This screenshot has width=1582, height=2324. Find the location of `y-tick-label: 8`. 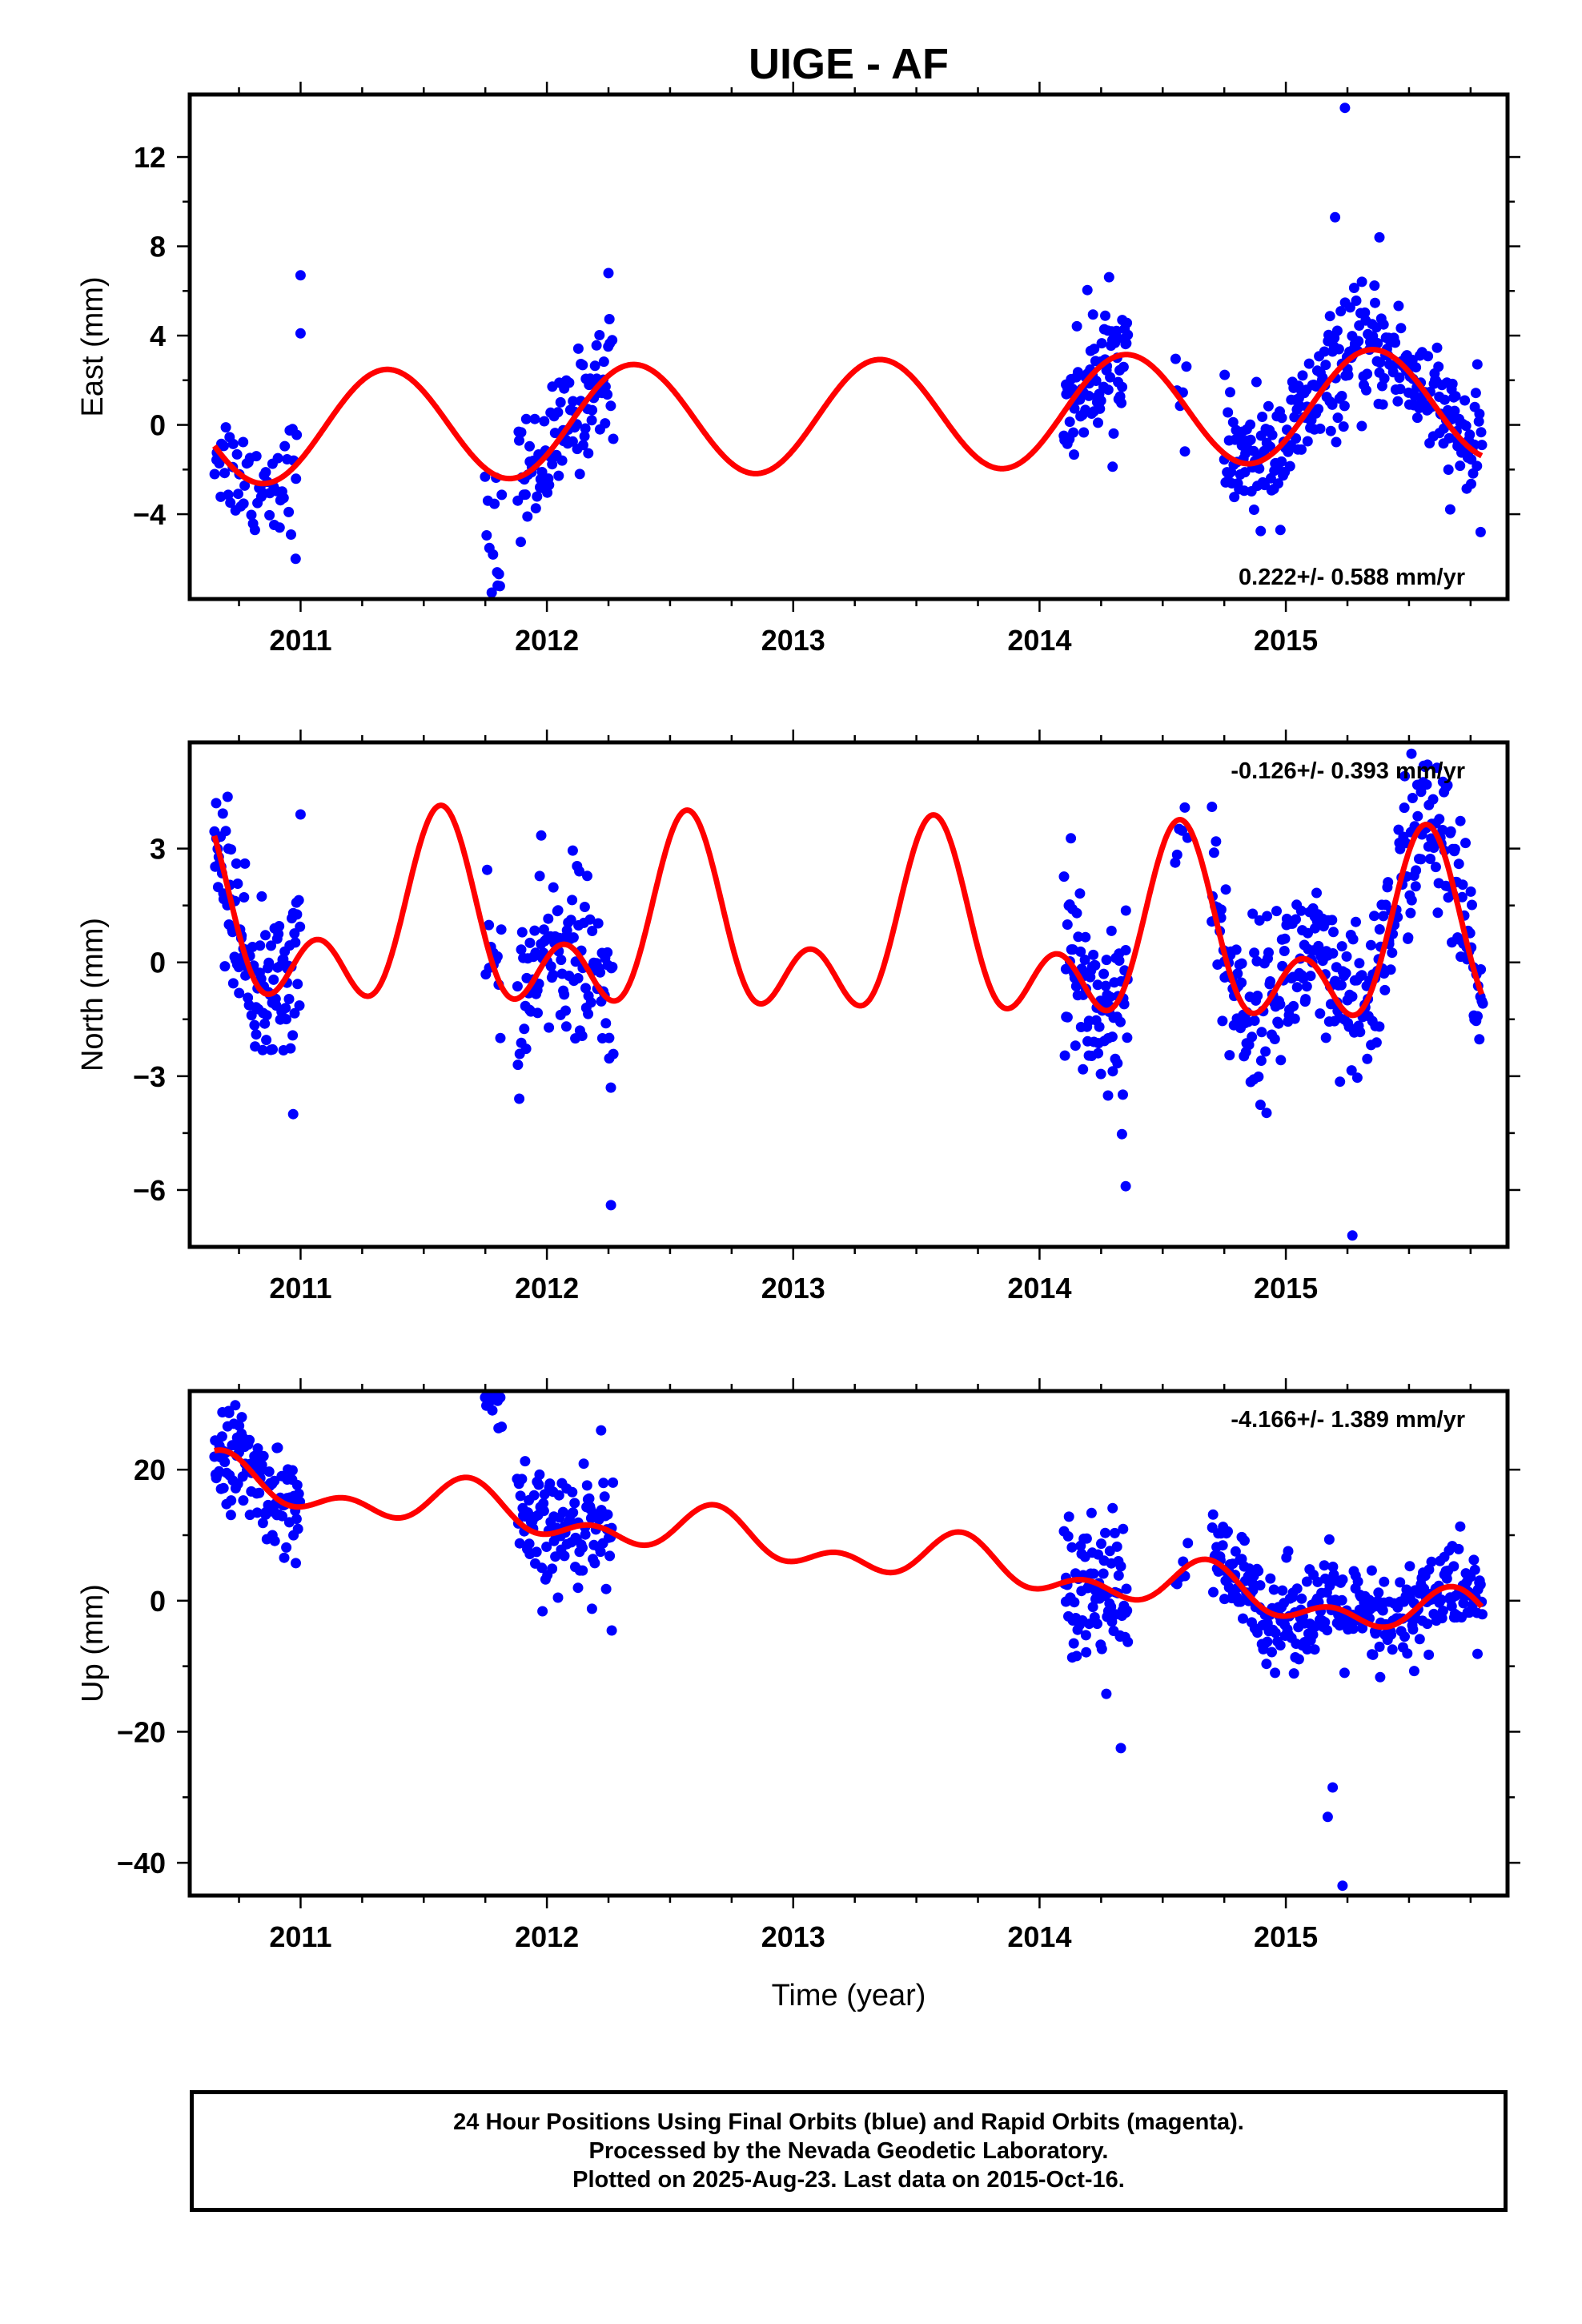

y-tick-label: 8 is located at coordinates (158, 247).